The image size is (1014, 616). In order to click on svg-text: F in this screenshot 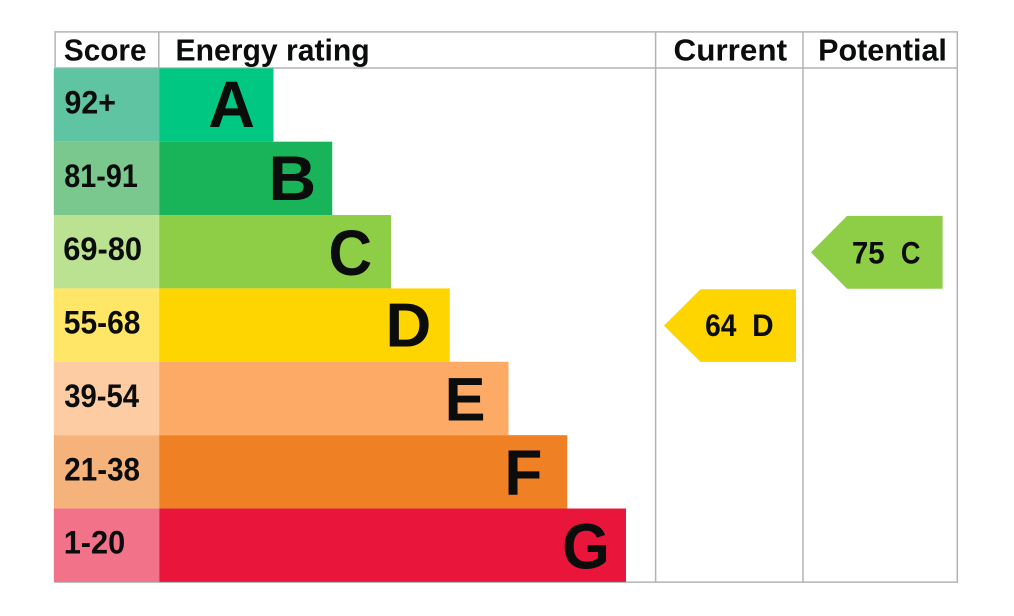, I will do `click(523, 472)`.